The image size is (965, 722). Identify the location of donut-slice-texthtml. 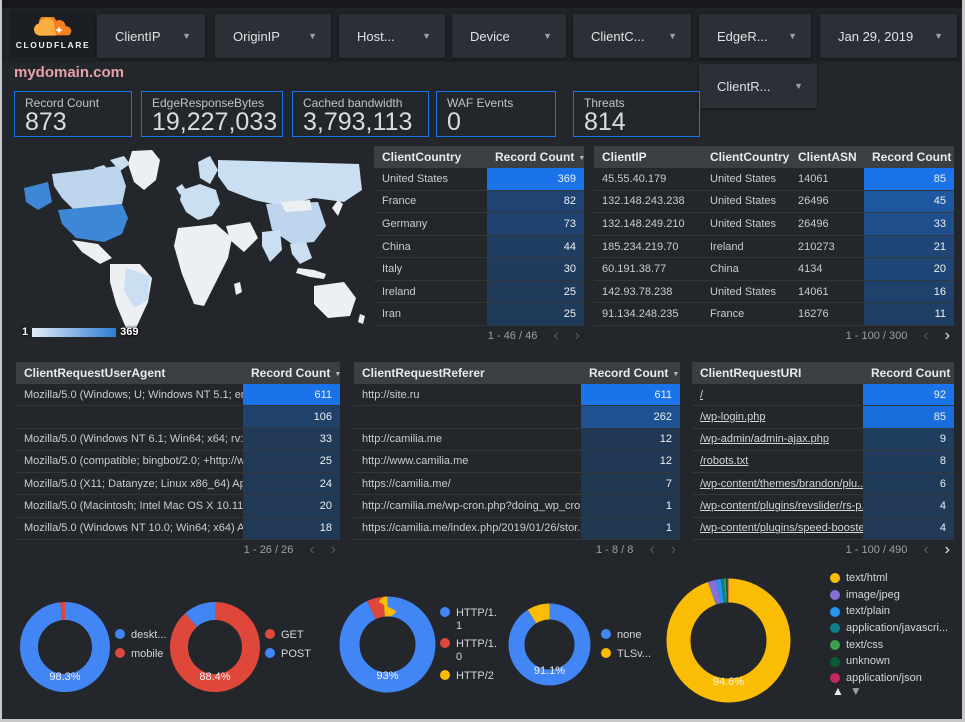
(728, 640).